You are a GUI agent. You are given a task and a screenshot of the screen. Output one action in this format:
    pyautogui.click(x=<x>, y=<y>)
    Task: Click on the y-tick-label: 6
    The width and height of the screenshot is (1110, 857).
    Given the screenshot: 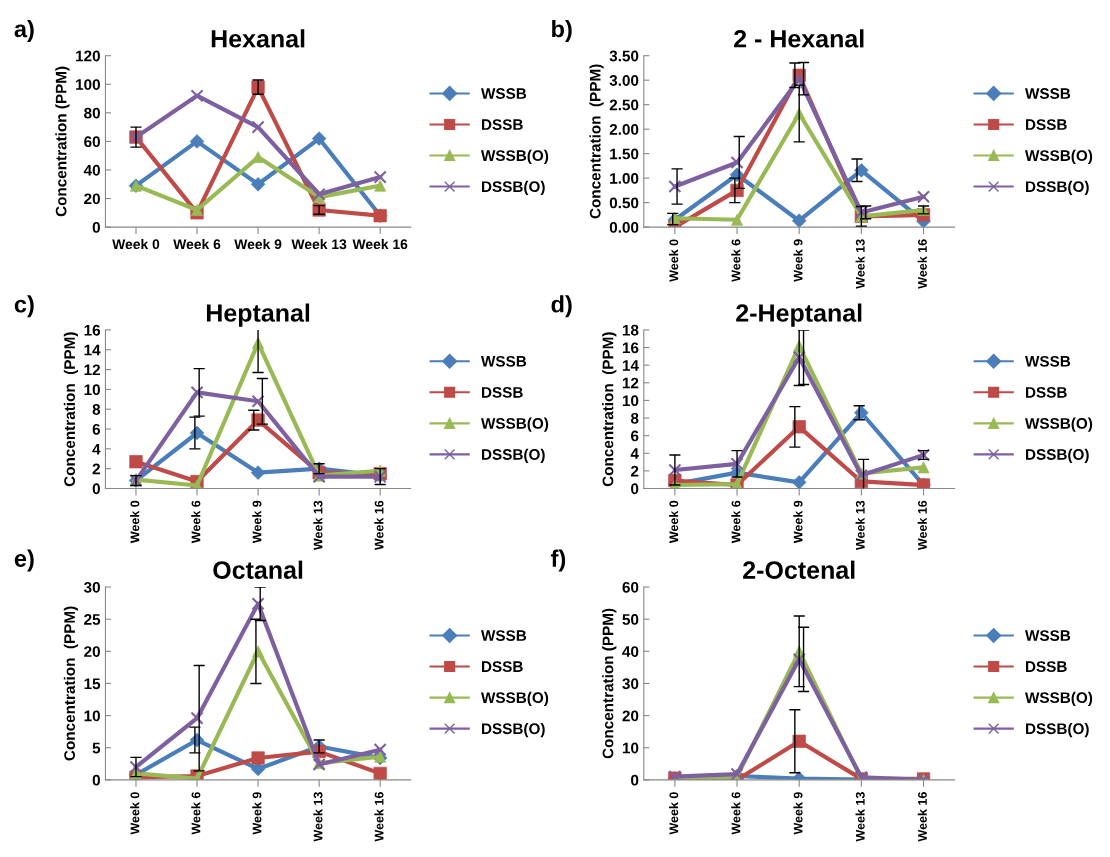 What is the action you would take?
    pyautogui.click(x=96, y=429)
    